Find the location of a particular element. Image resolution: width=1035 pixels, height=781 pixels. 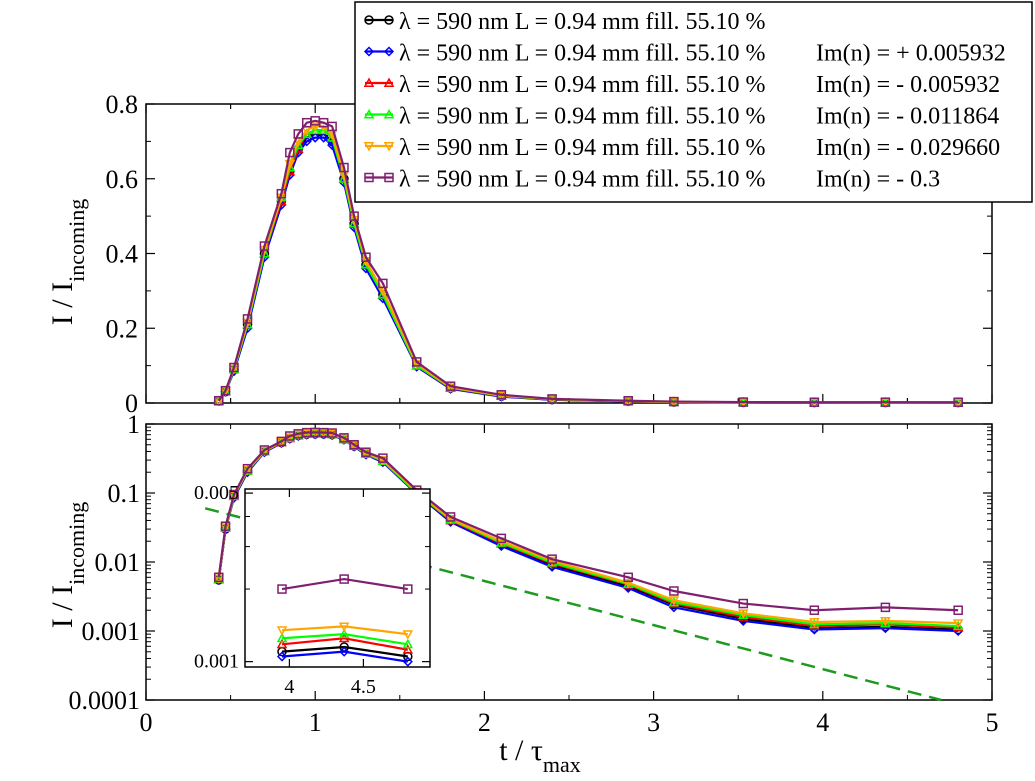

top-y-tick-label: 0.6 is located at coordinates (122, 179).